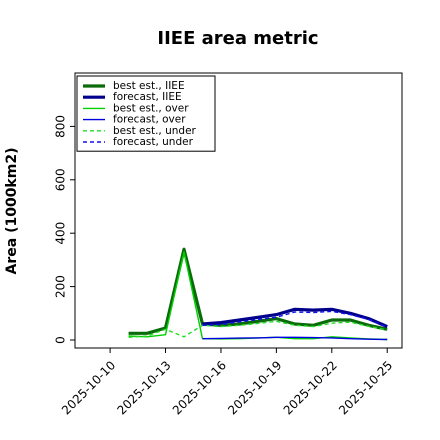 This screenshot has width=440, height=440. I want to click on x-tick-label: 2025-10-10, so click(88, 387).